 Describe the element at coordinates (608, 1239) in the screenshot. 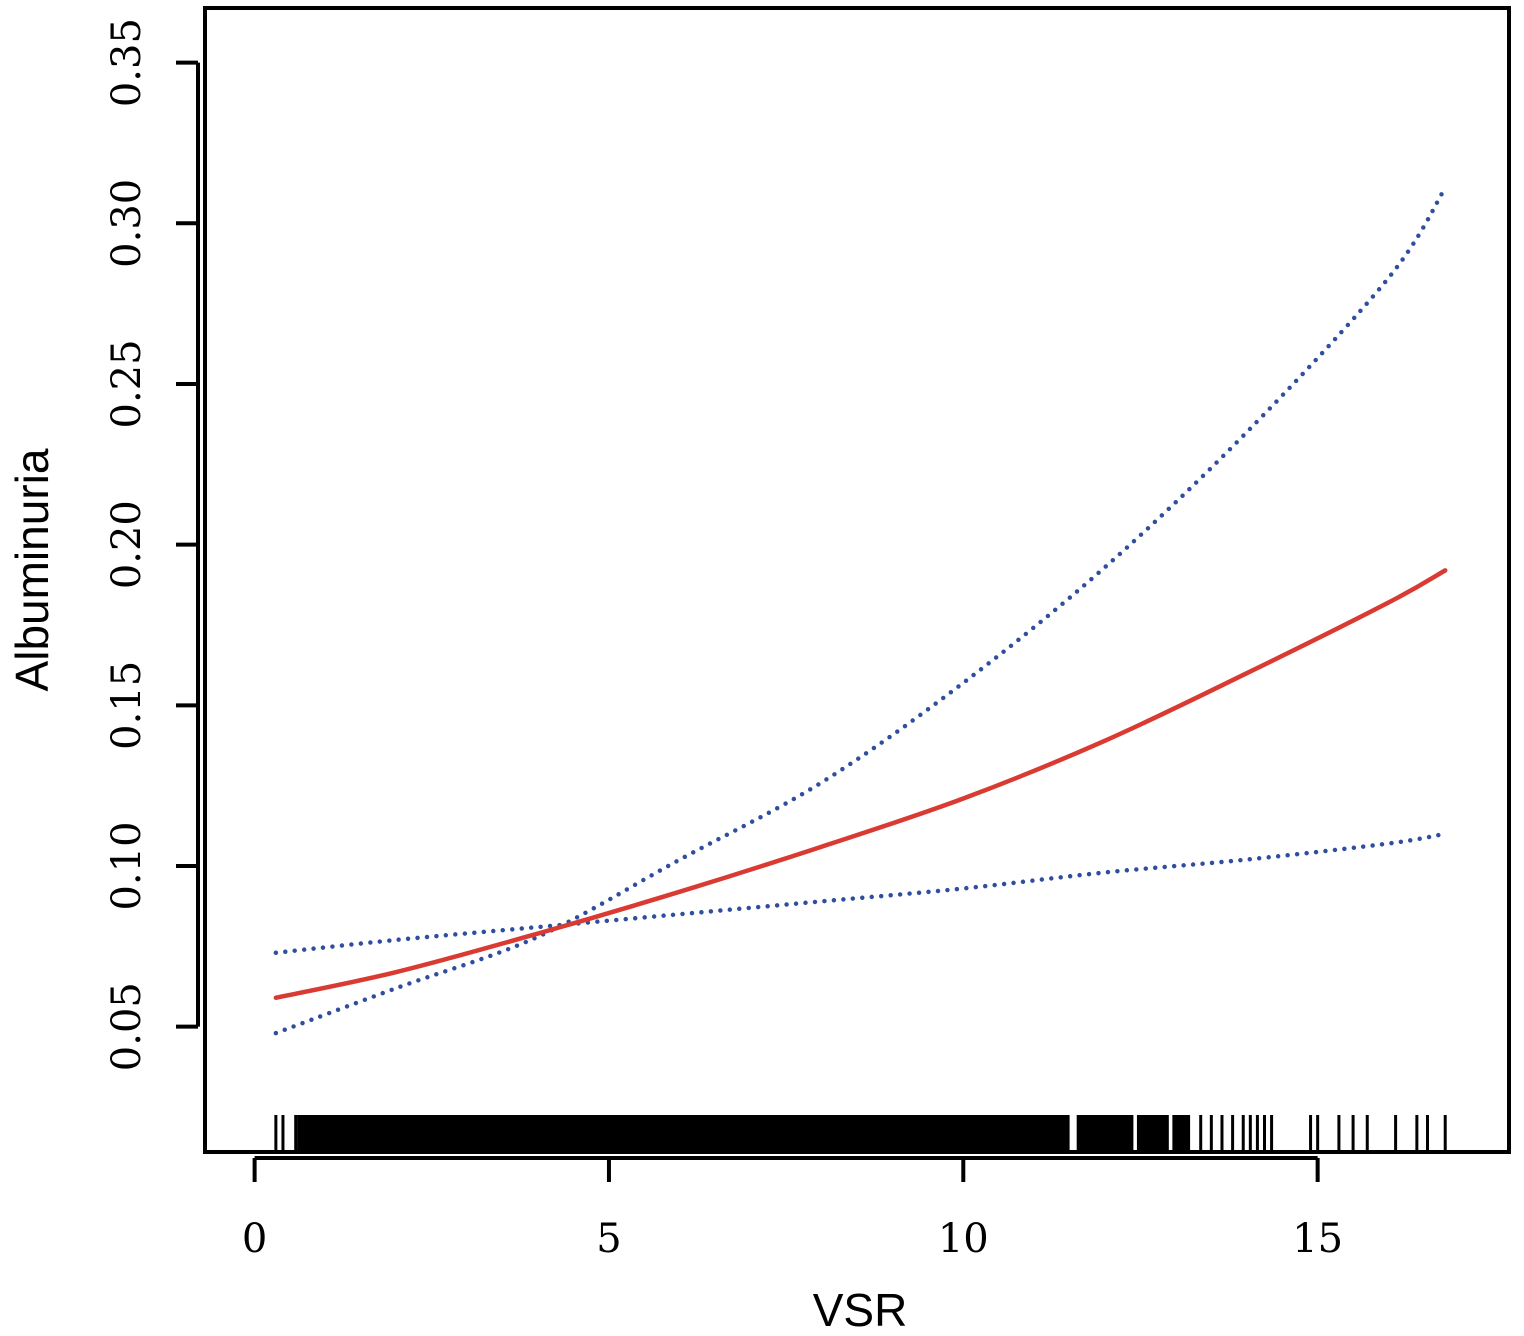

I see `x-tick-label: 5` at that location.